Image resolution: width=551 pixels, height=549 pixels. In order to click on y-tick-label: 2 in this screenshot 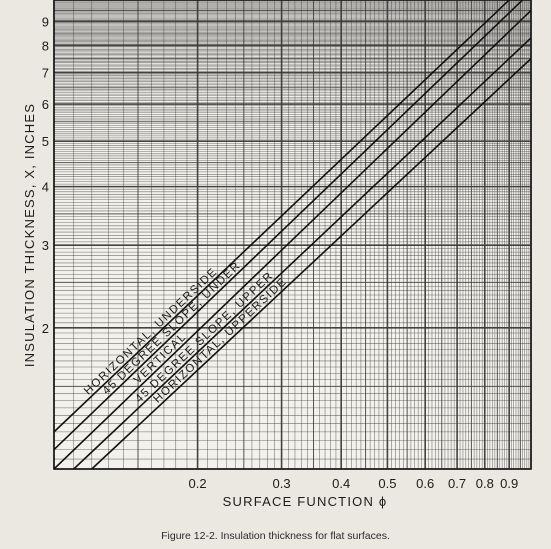, I will do `click(45, 328)`.